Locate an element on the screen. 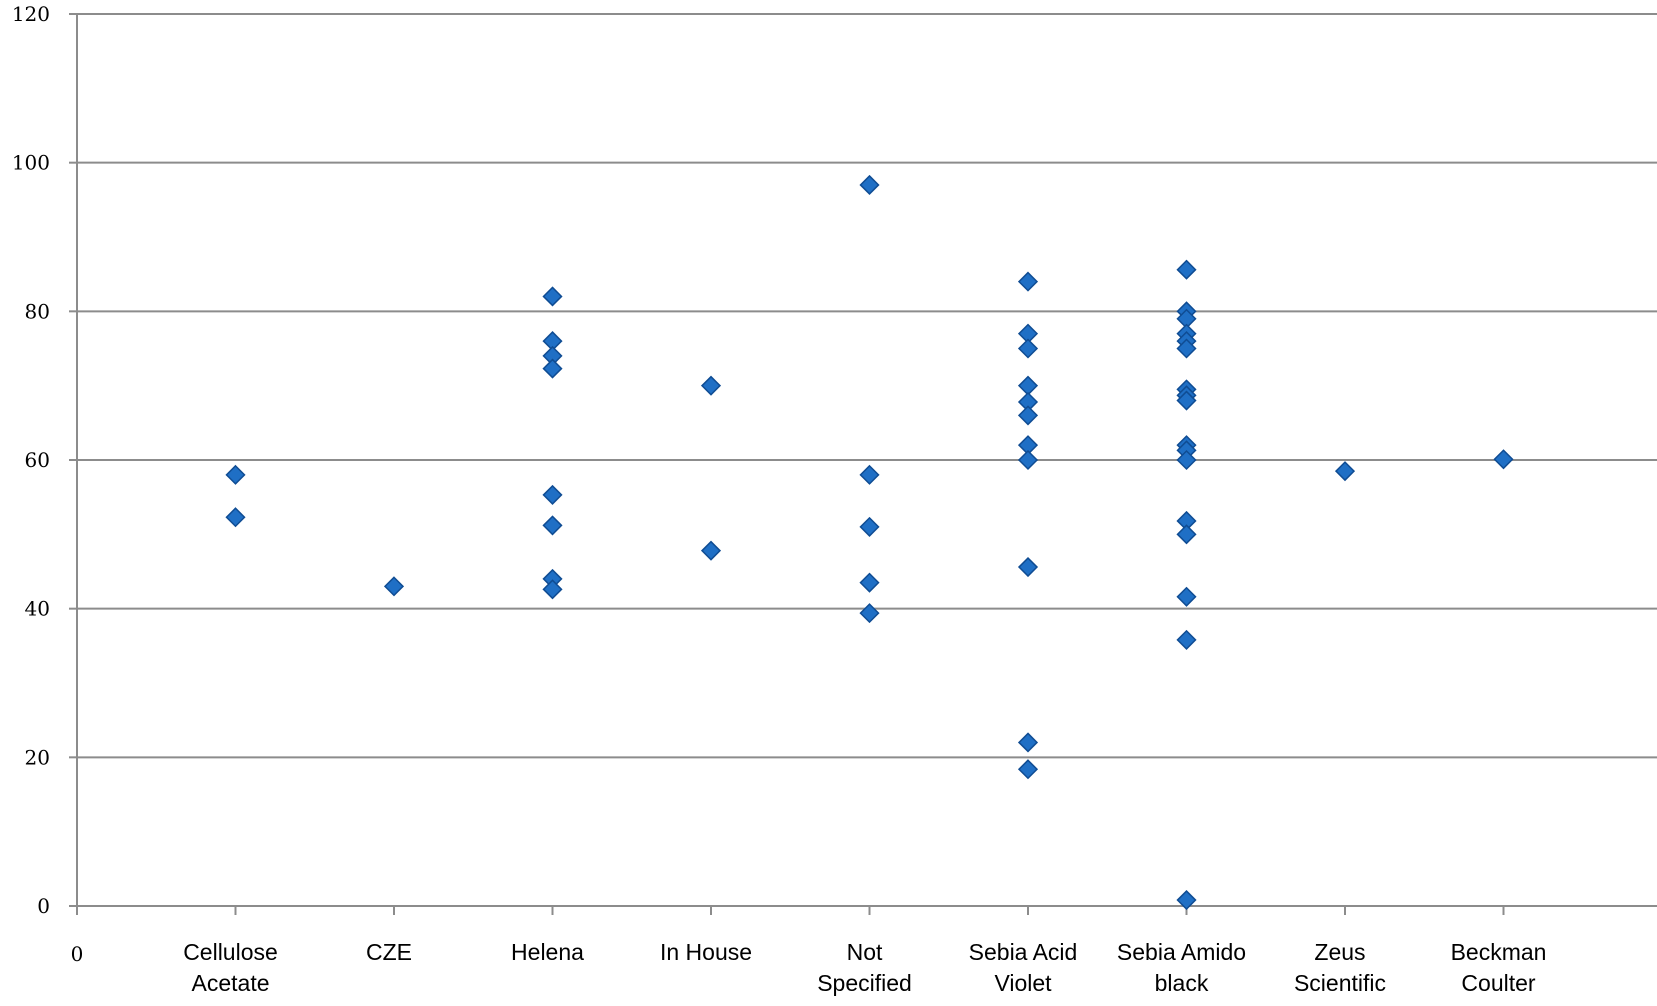 This screenshot has height=1006, width=1657. x-tick-label-zero: 0 is located at coordinates (77, 954).